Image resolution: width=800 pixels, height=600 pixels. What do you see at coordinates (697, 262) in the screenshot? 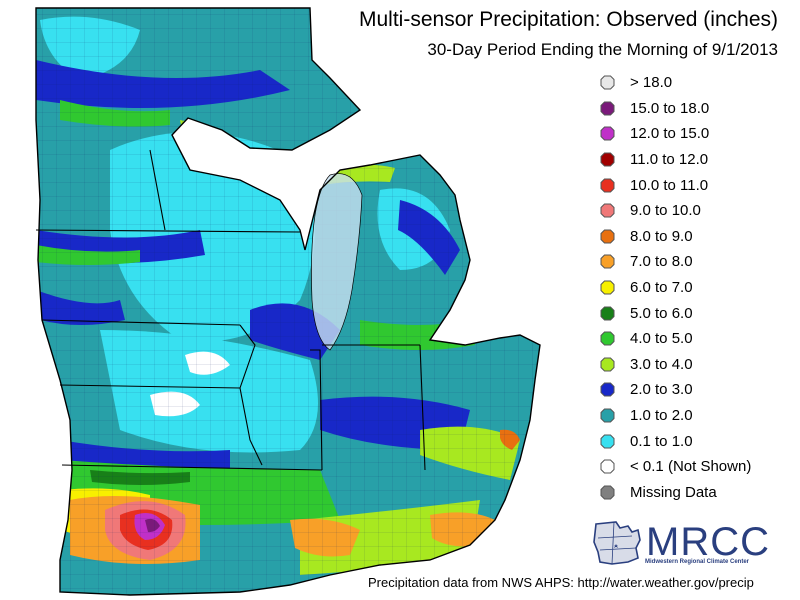
I see `legend-item: 7.0 to 8.0` at bounding box center [697, 262].